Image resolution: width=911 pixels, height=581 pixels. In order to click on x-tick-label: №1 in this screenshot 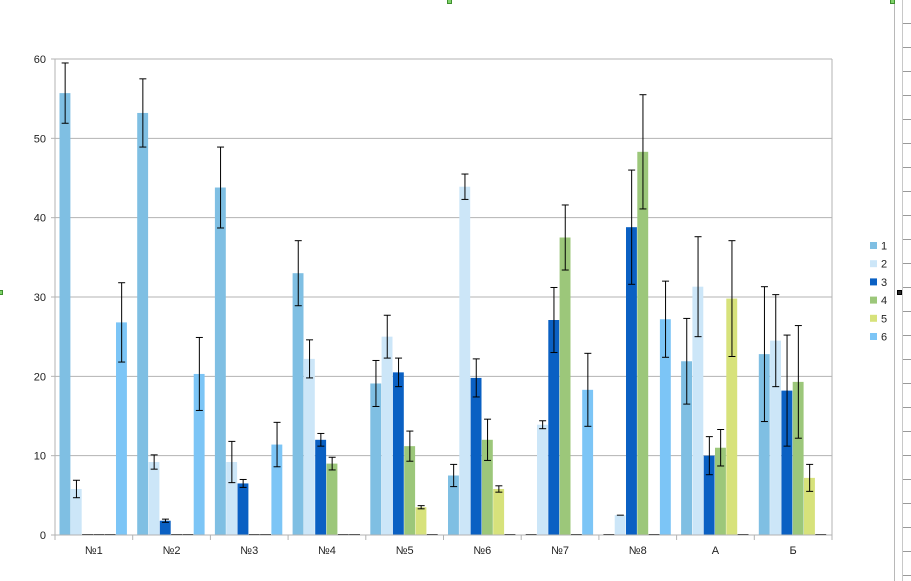, I will do `click(94, 551)`.